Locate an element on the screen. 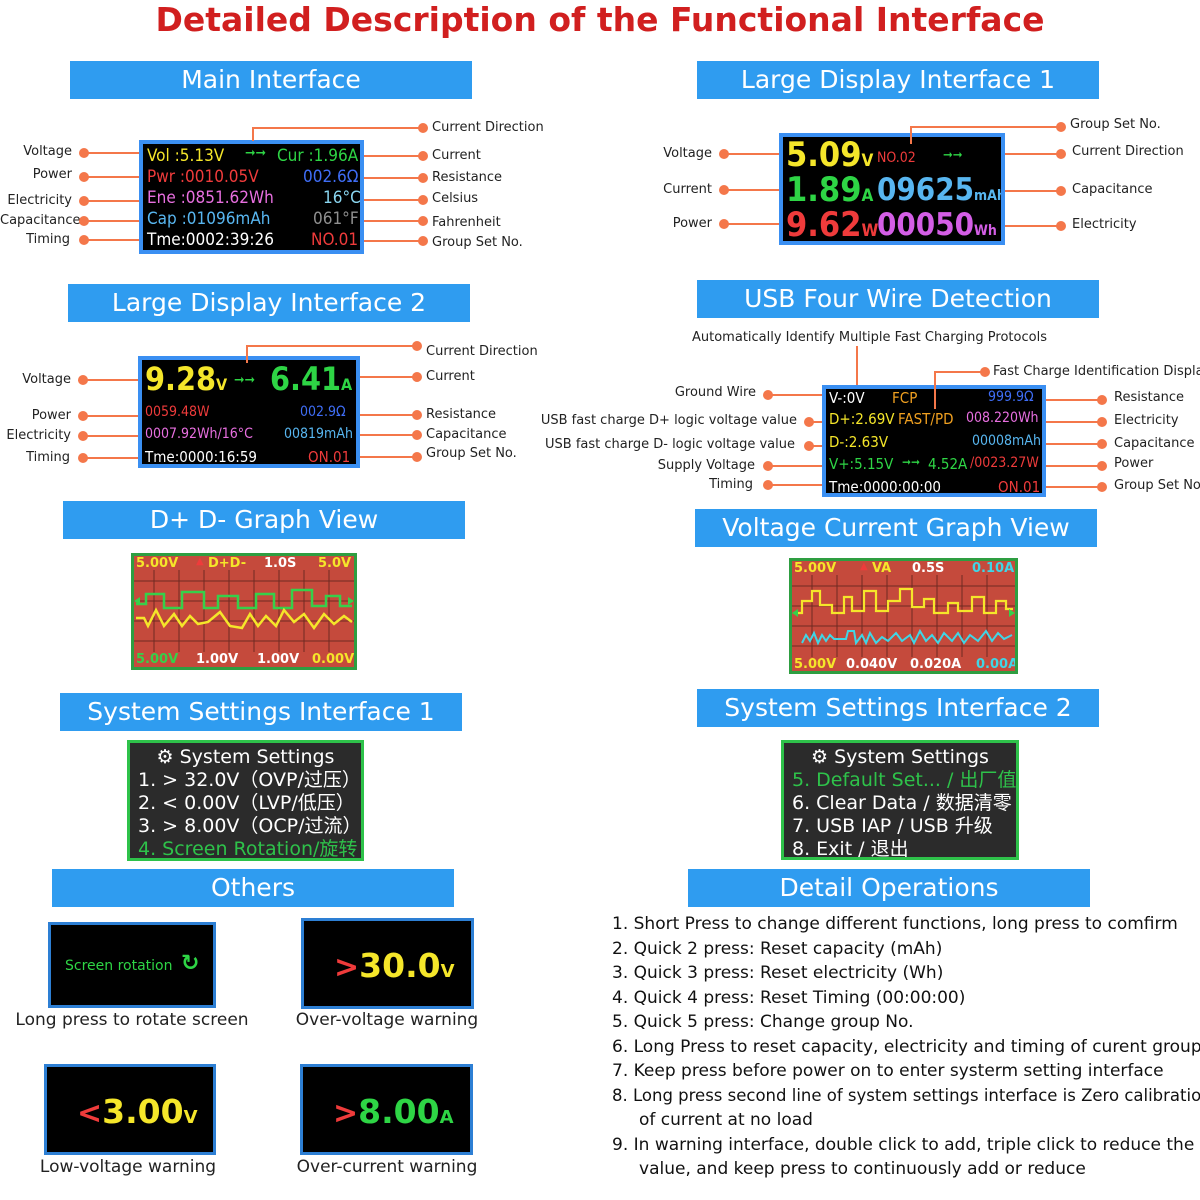  settings-title: ⚙ System Settings is located at coordinates (900, 757).